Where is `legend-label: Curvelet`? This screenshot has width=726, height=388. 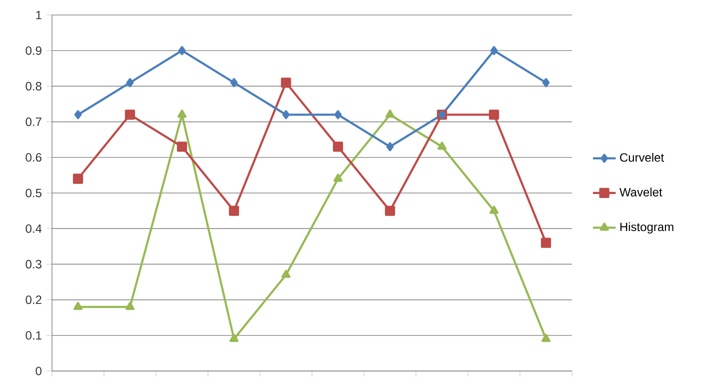
legend-label: Curvelet is located at coordinates (642, 157).